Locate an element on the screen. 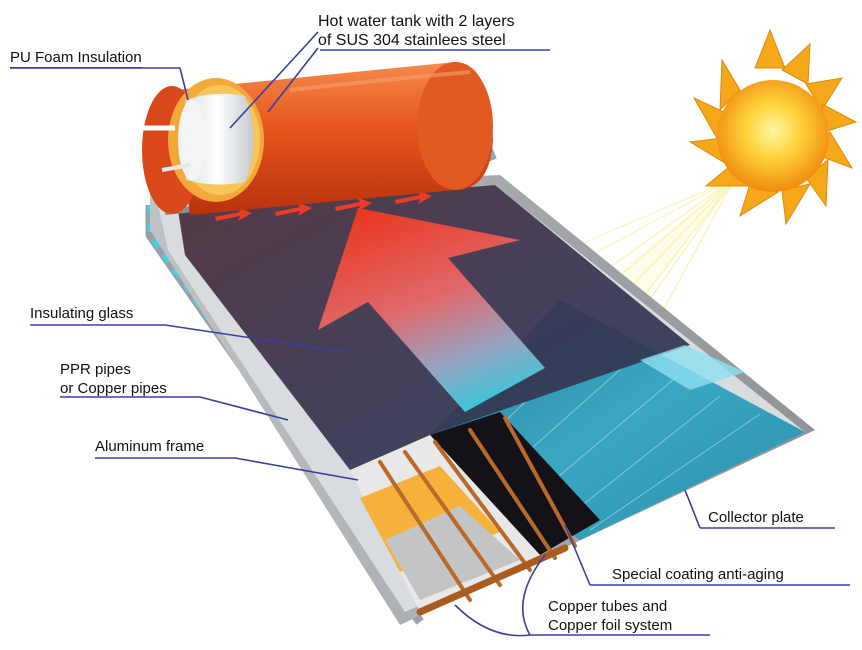  label-pipes-line1: PPR pipes is located at coordinates (95, 369).